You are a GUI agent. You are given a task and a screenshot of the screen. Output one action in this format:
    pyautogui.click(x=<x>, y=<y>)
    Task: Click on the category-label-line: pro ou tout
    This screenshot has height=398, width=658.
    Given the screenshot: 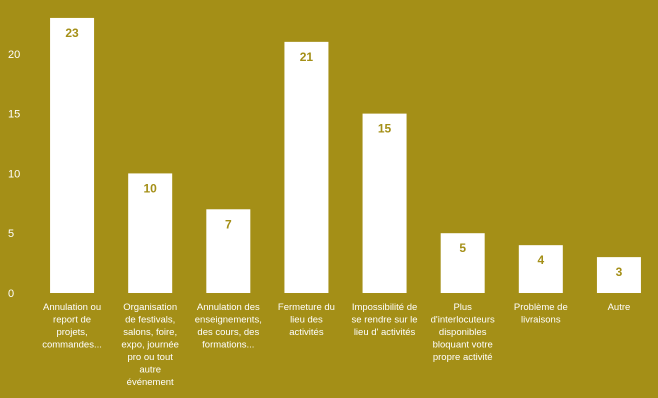 What is the action you would take?
    pyautogui.click(x=150, y=357)
    